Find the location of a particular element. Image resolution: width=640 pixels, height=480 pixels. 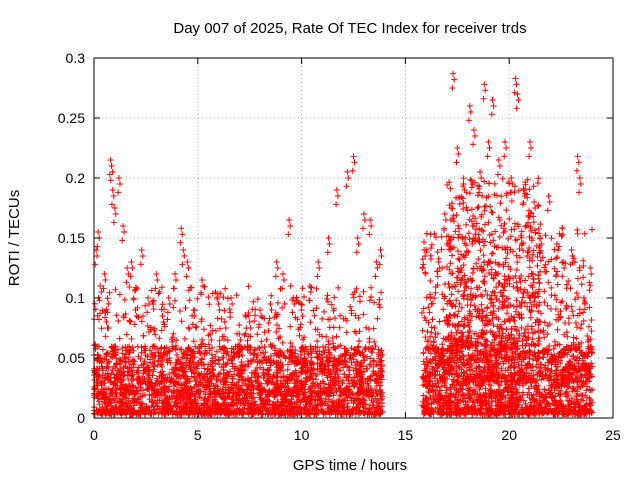

x-axis-label: GPS time / hours is located at coordinates (350, 465).